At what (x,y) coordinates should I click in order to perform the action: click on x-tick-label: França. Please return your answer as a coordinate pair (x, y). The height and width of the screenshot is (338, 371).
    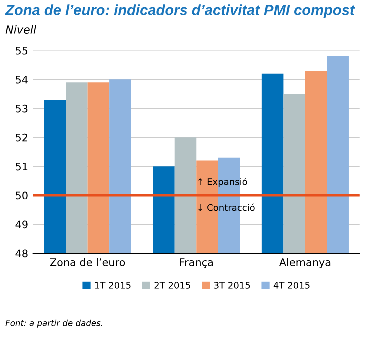
    Looking at the image, I should click on (196, 263).